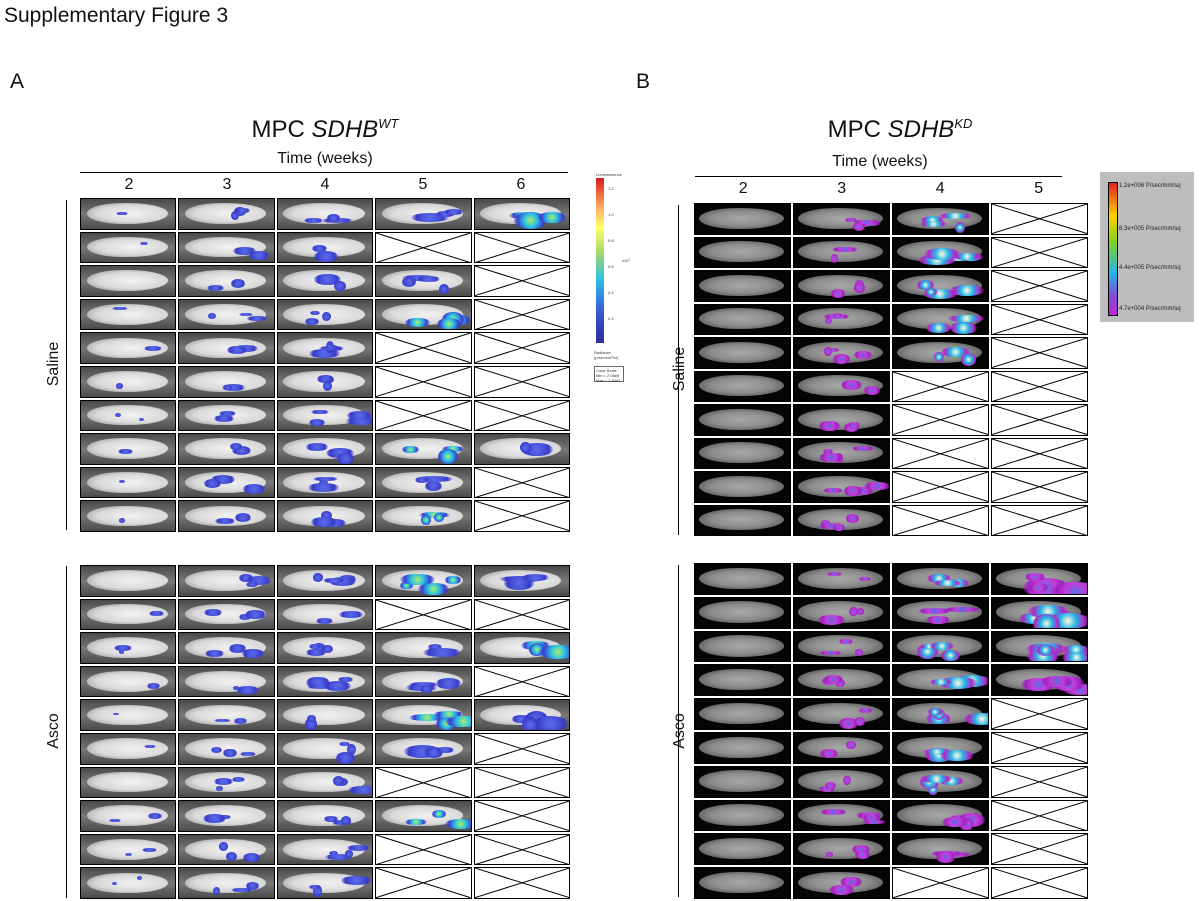  What do you see at coordinates (940, 188) in the screenshot?
I see `panel-b-week-label: 4` at bounding box center [940, 188].